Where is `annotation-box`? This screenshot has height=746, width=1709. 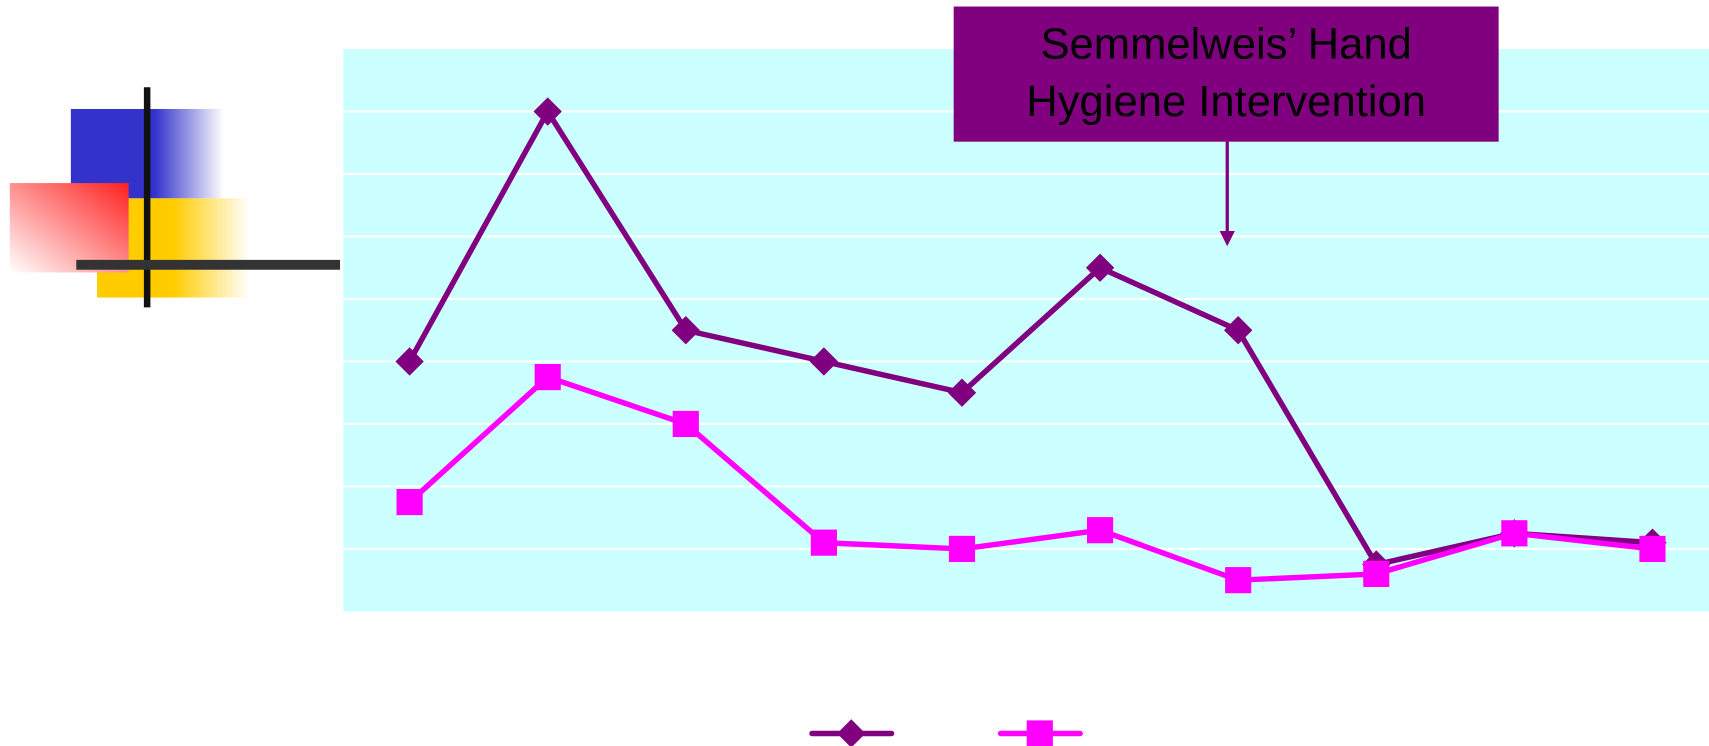
annotation-box is located at coordinates (1226, 74).